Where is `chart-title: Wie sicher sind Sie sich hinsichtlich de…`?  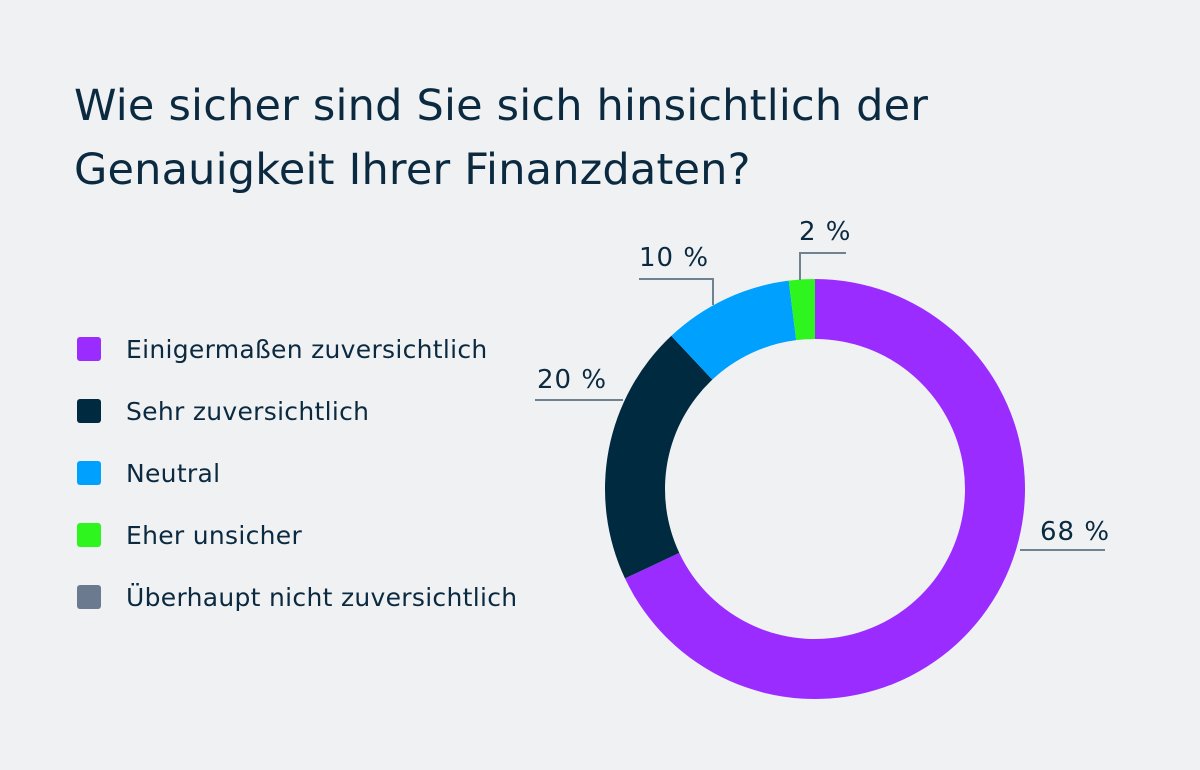
chart-title: Wie sicher sind Sie sich hinsichtlich de… is located at coordinates (501, 138).